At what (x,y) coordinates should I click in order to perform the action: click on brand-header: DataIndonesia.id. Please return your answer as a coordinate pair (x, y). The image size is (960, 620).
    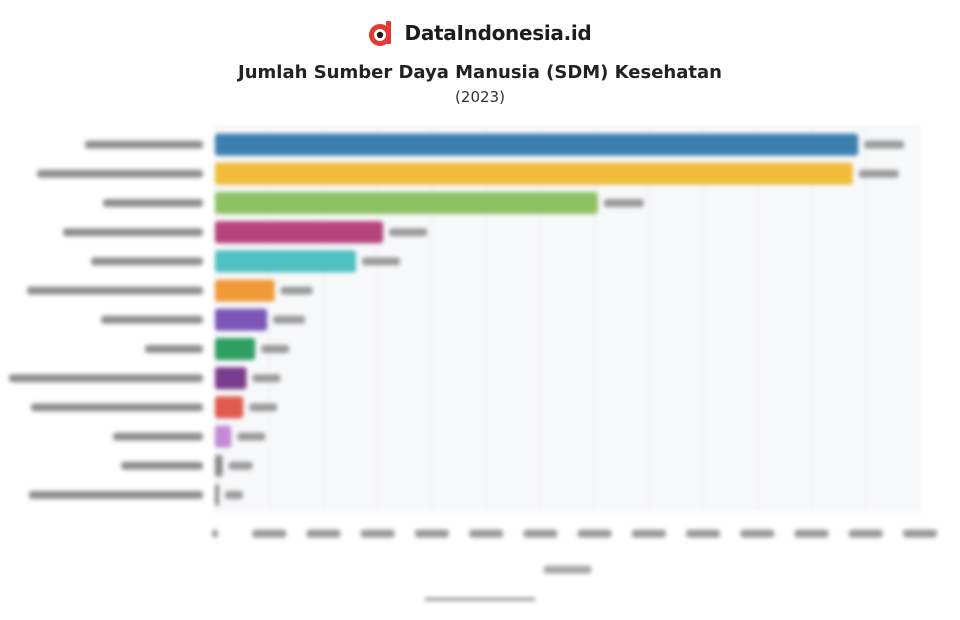
    Looking at the image, I should click on (480, 33).